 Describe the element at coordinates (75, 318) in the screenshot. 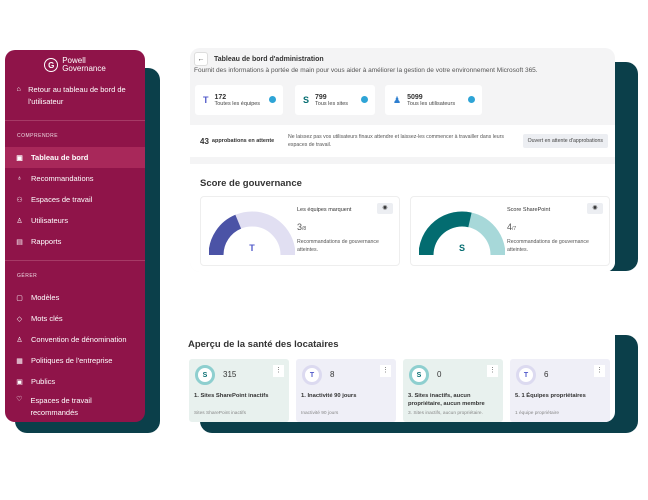

I see `sidebar-item-keywords: ◇ Mots clés` at that location.